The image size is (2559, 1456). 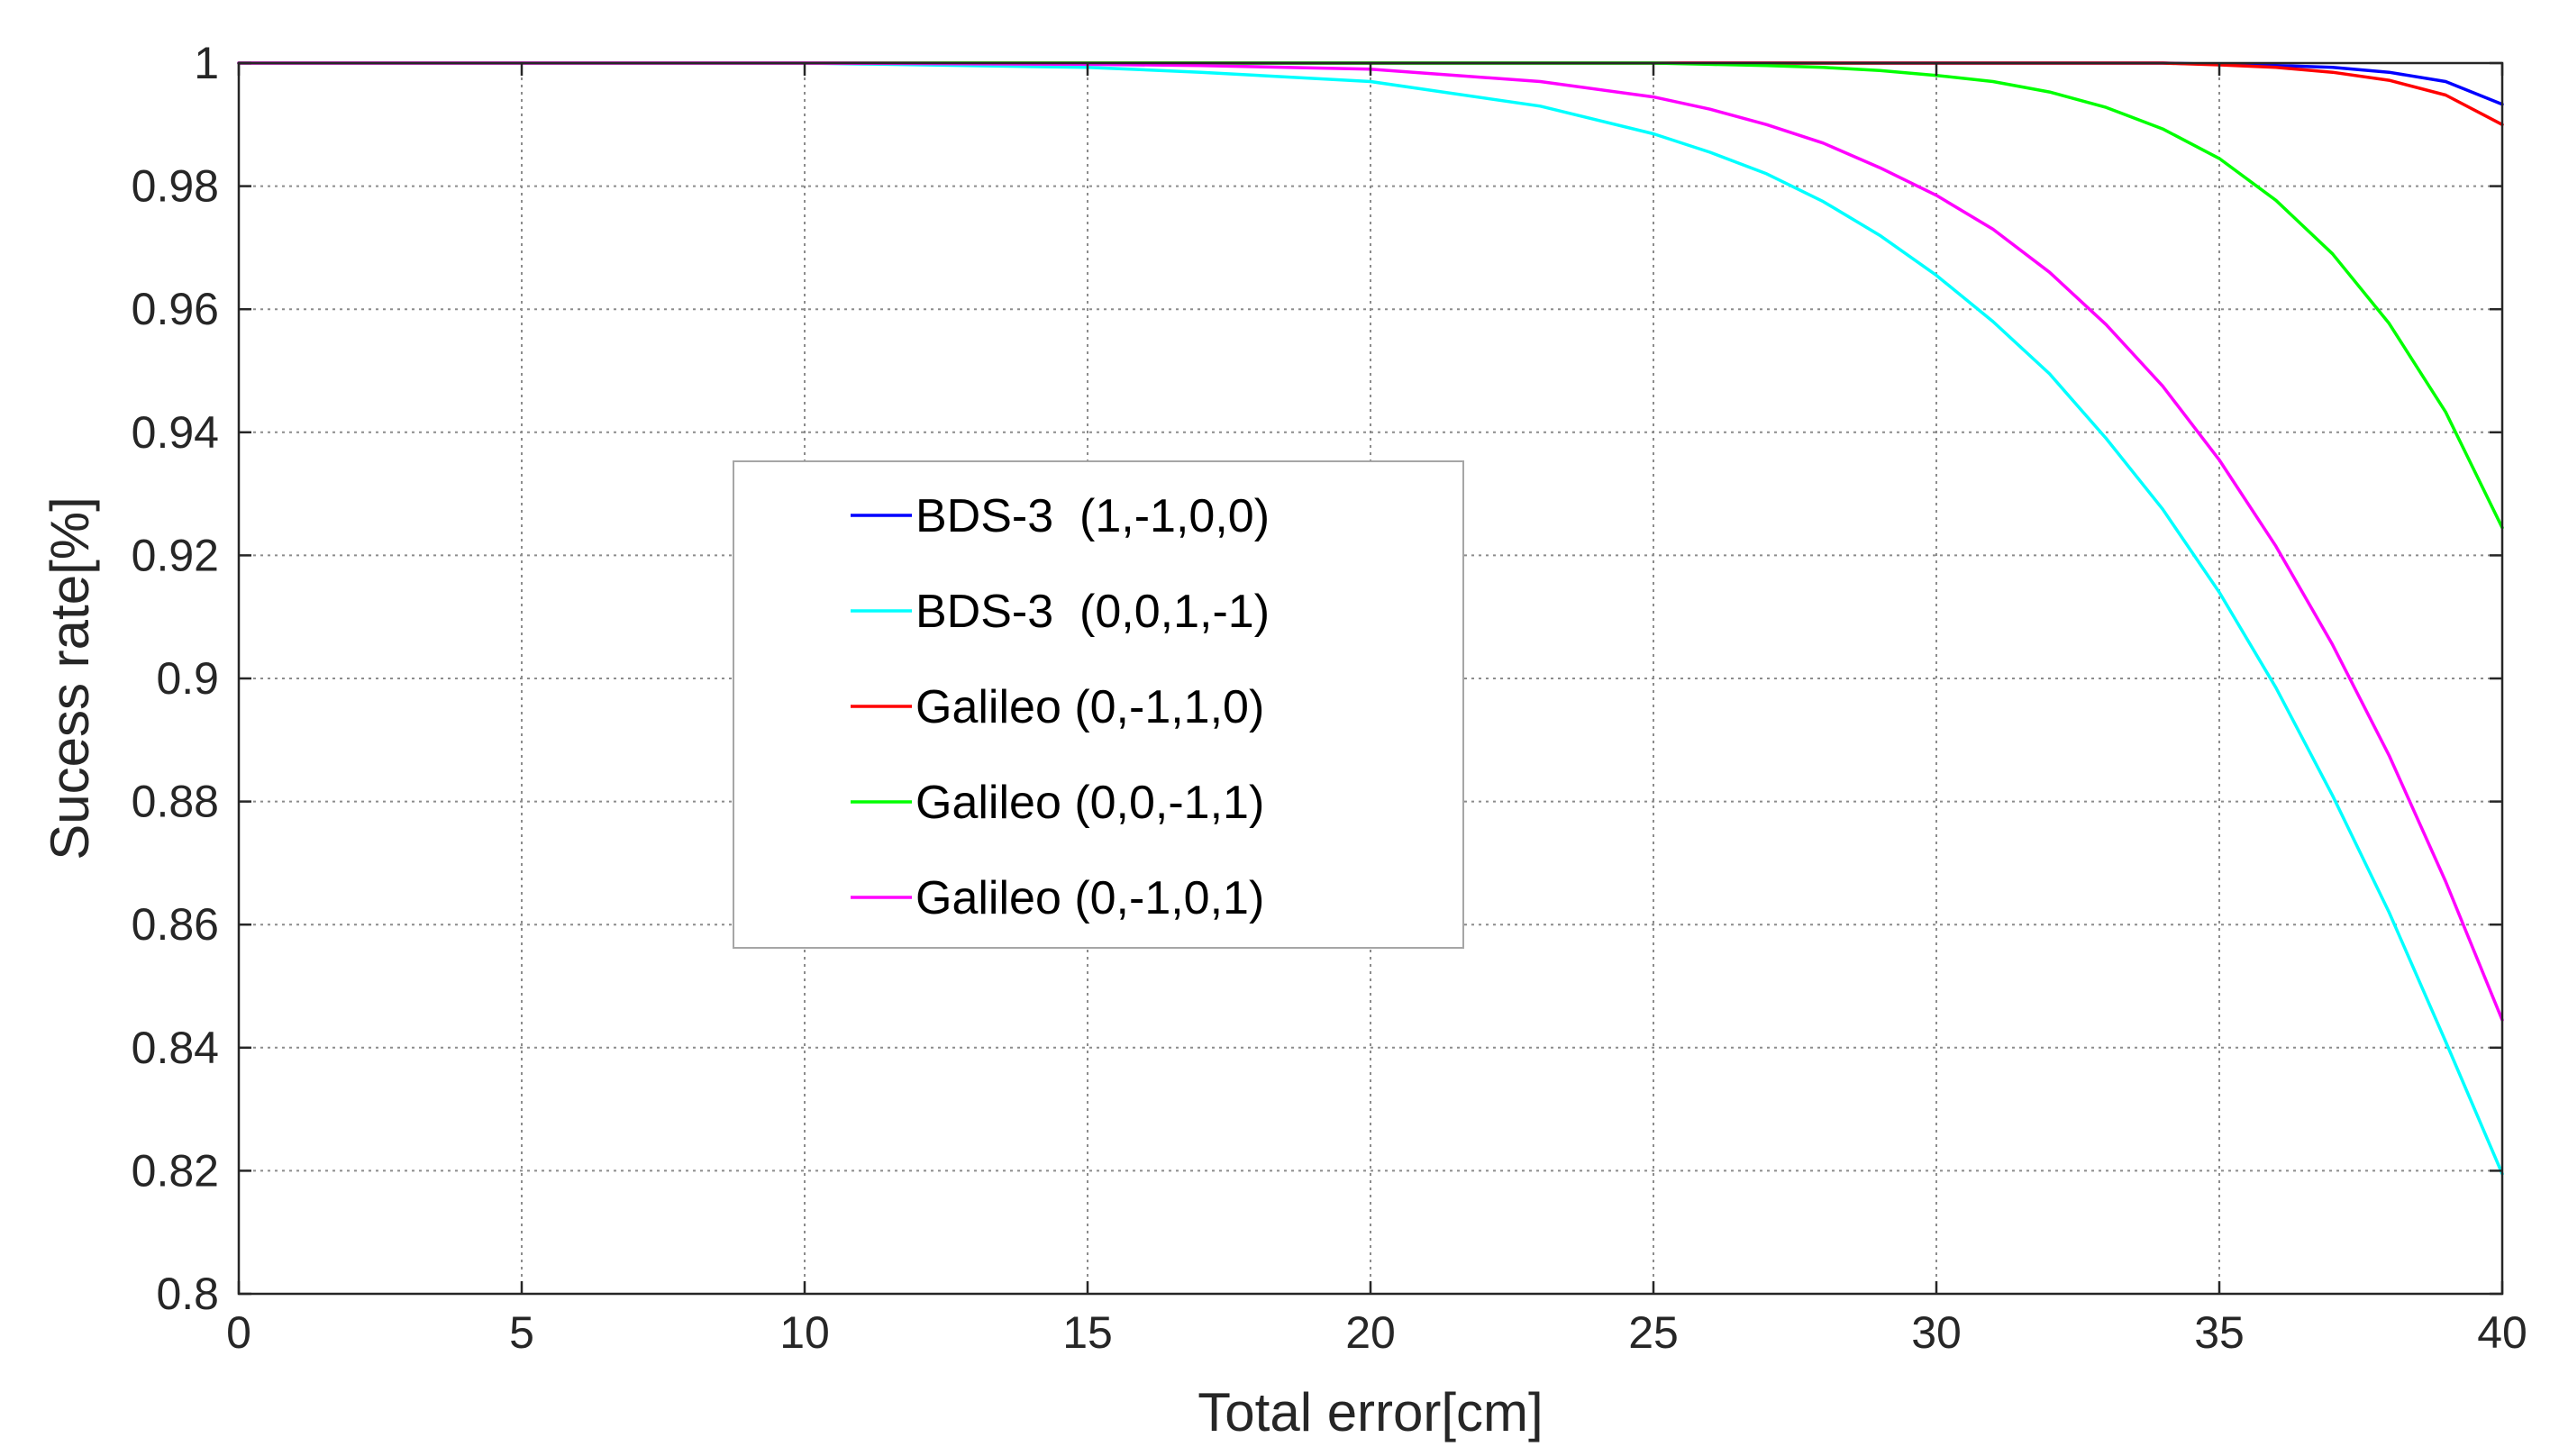 I want to click on x-tick-label: 40, so click(x=2502, y=1333).